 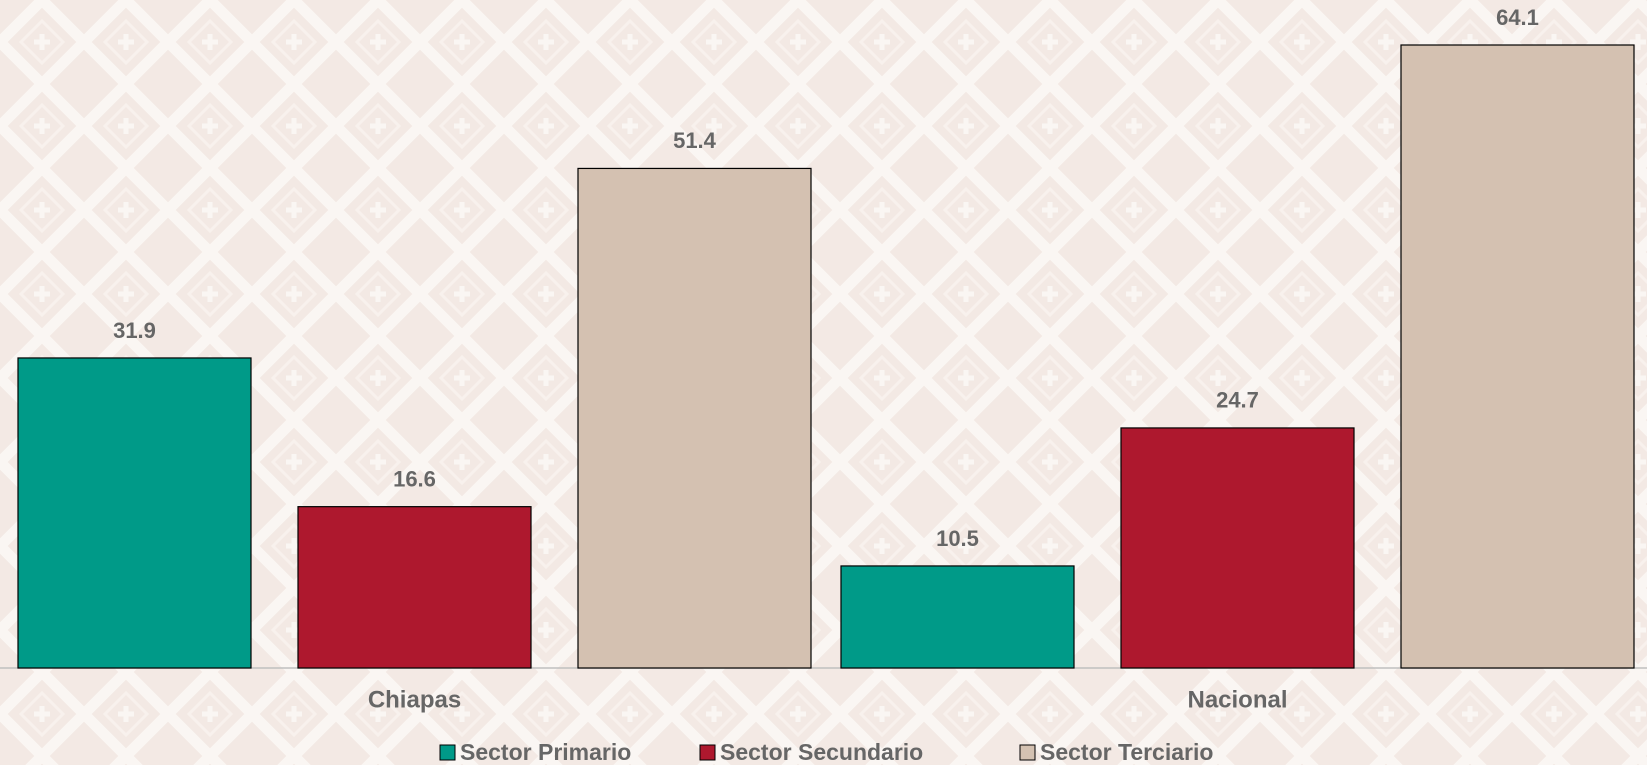 What do you see at coordinates (695, 140) in the screenshot?
I see `data-label: 51.4` at bounding box center [695, 140].